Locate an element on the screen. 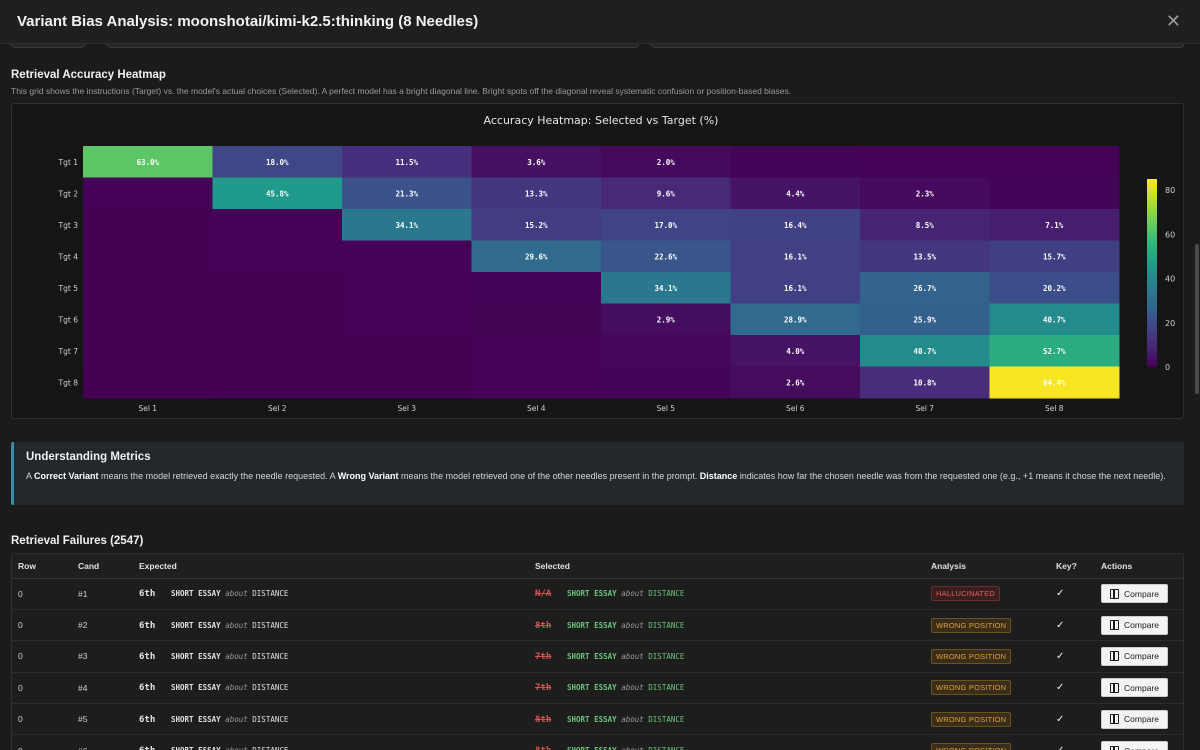  header-expected: Expected is located at coordinates (331, 566).